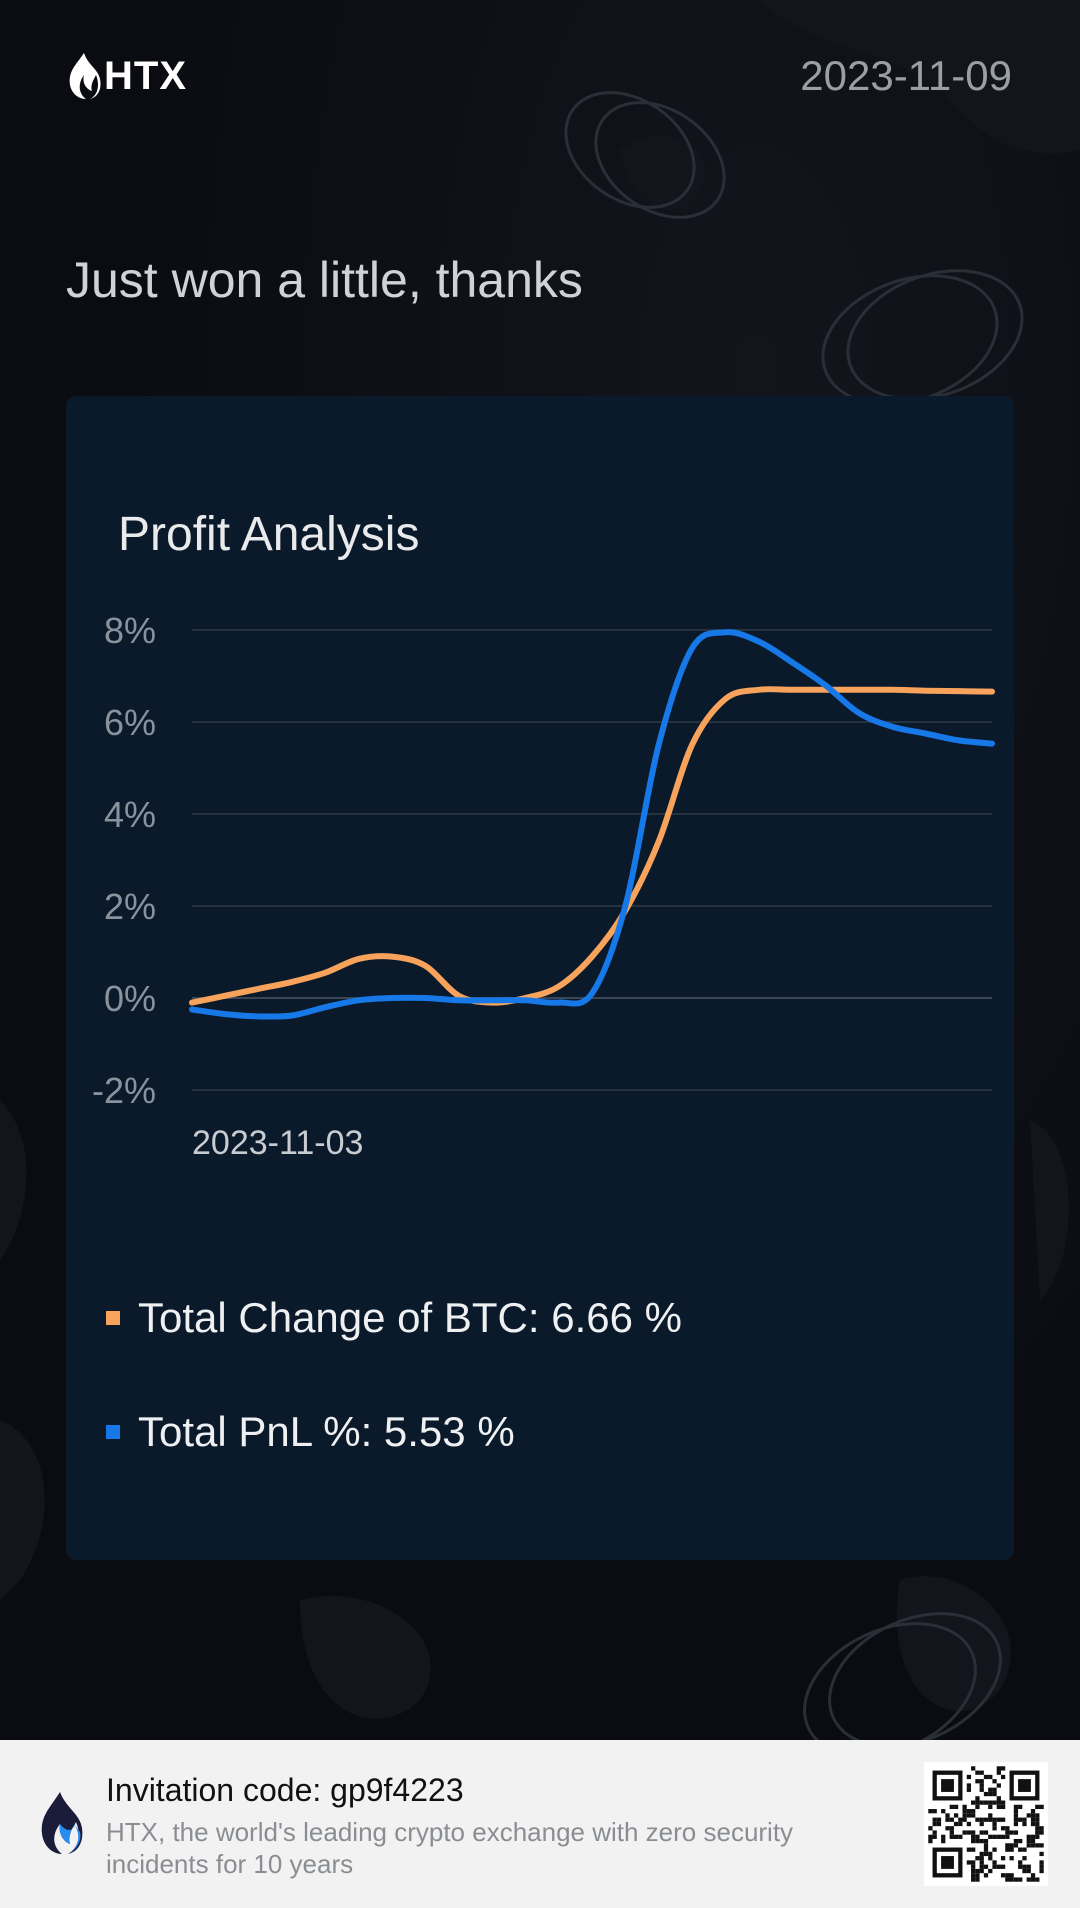  Describe the element at coordinates (285, 1790) in the screenshot. I see `invitation-code: Invitation code: gp9f4223` at that location.